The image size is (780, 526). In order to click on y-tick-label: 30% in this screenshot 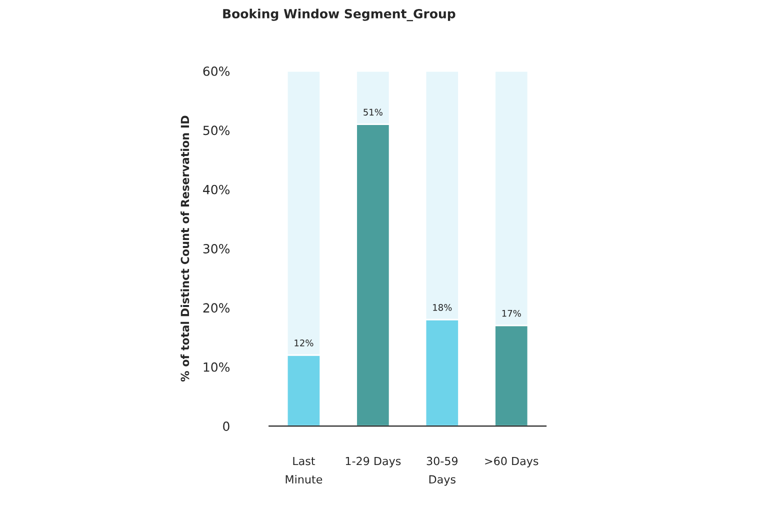, I will do `click(216, 249)`.